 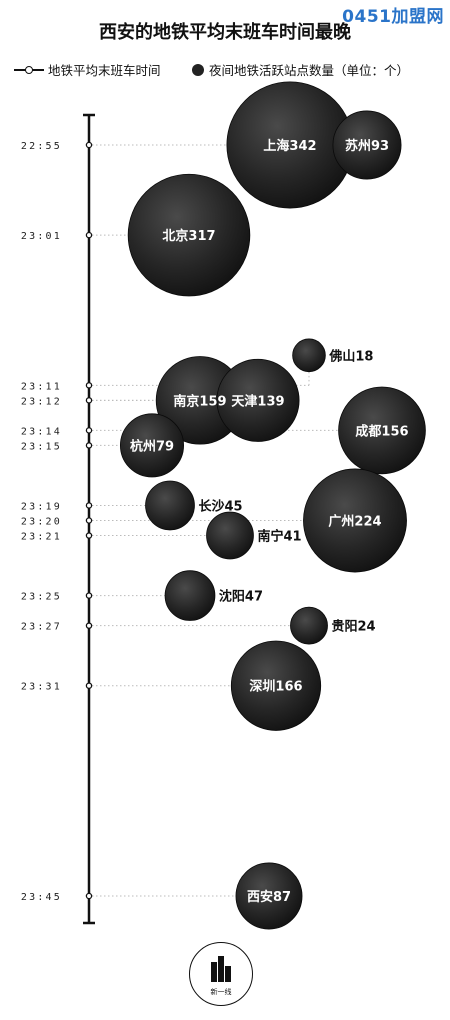 I want to click on city-label: 北京317, so click(x=188, y=236).